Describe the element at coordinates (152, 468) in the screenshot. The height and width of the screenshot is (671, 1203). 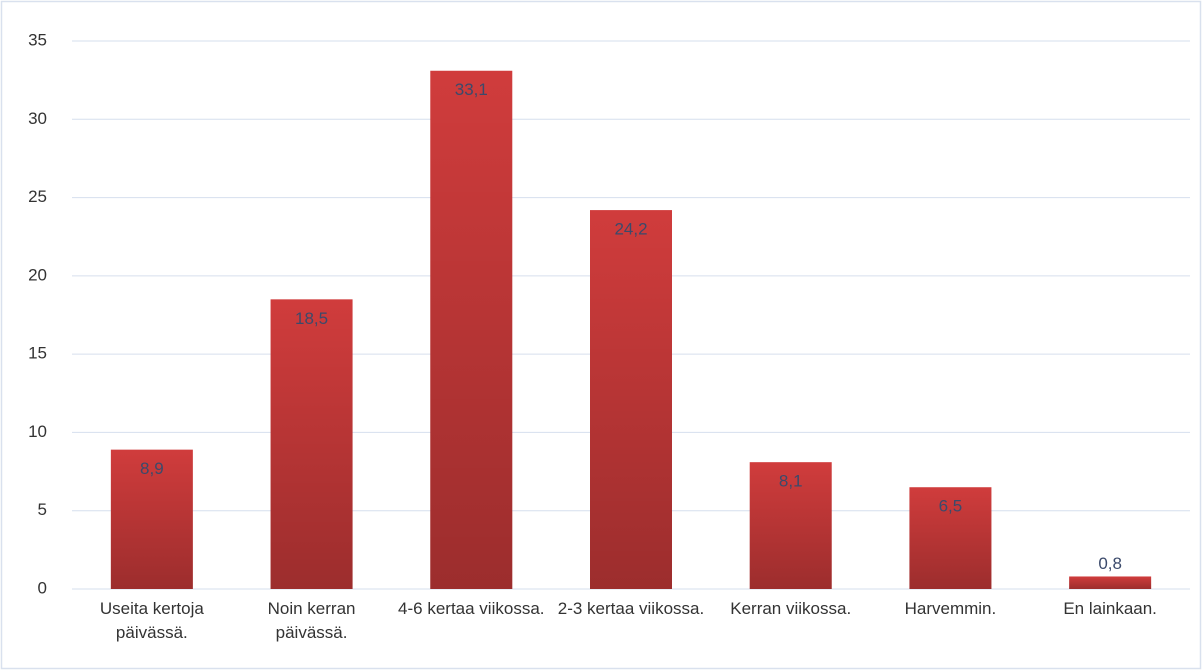
I see `data-label: 8,9` at that location.